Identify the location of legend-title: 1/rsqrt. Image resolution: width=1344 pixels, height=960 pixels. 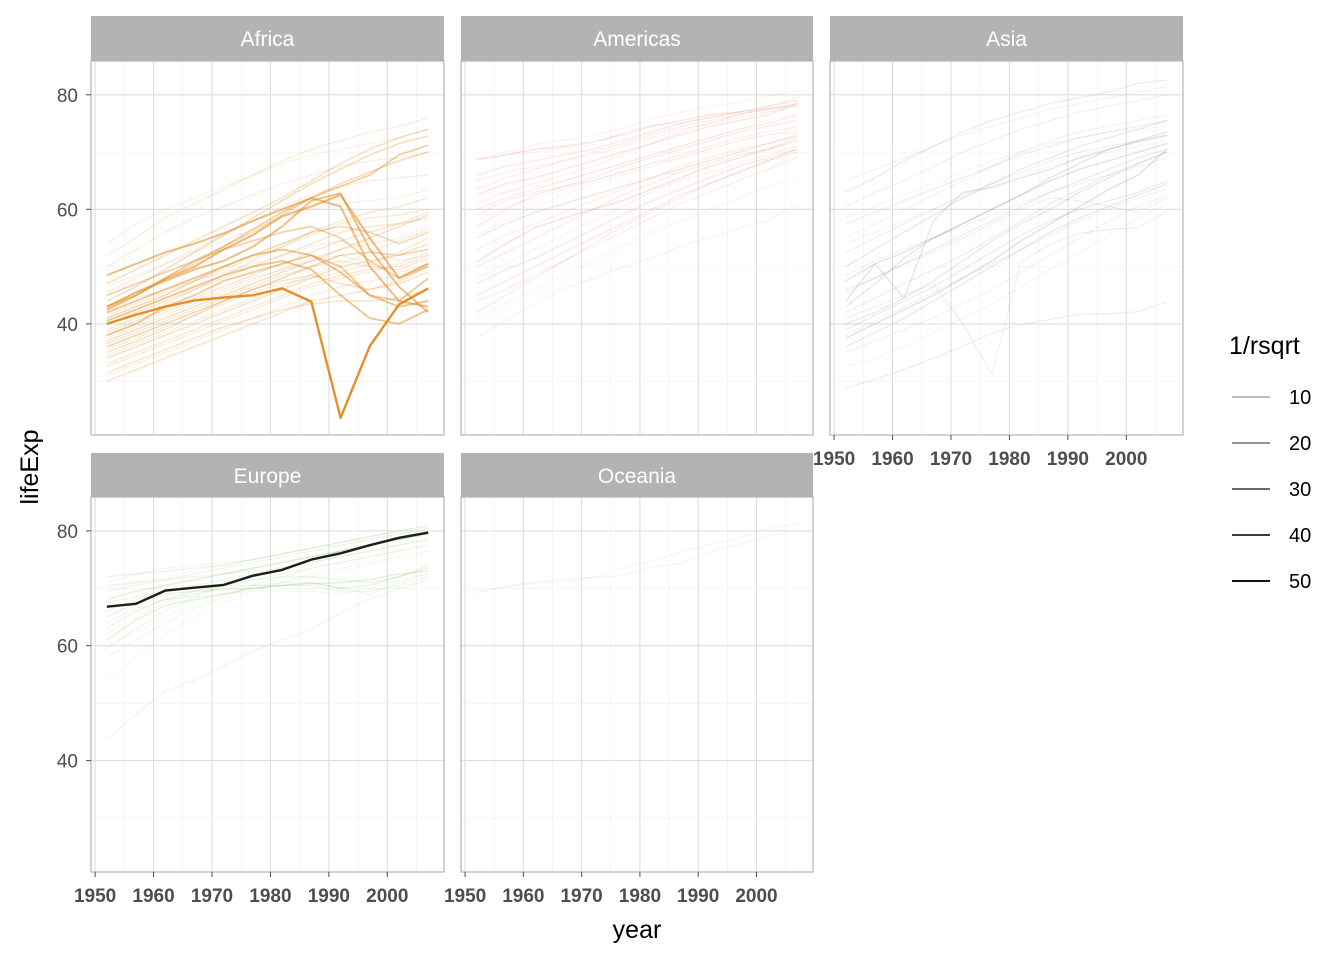
(1264, 346).